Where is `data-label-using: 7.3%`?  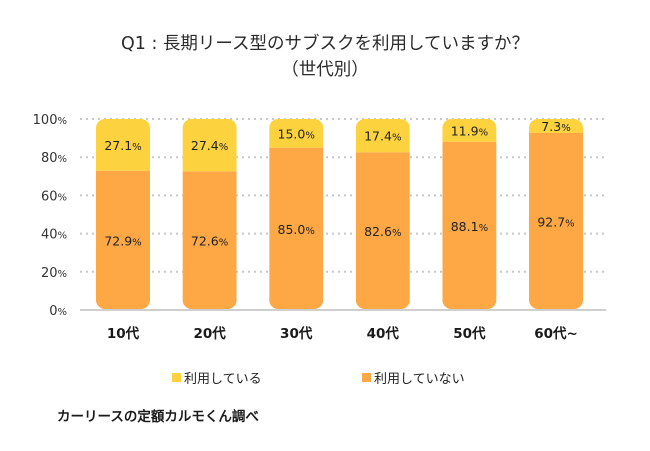 data-label-using: 7.3% is located at coordinates (555, 126).